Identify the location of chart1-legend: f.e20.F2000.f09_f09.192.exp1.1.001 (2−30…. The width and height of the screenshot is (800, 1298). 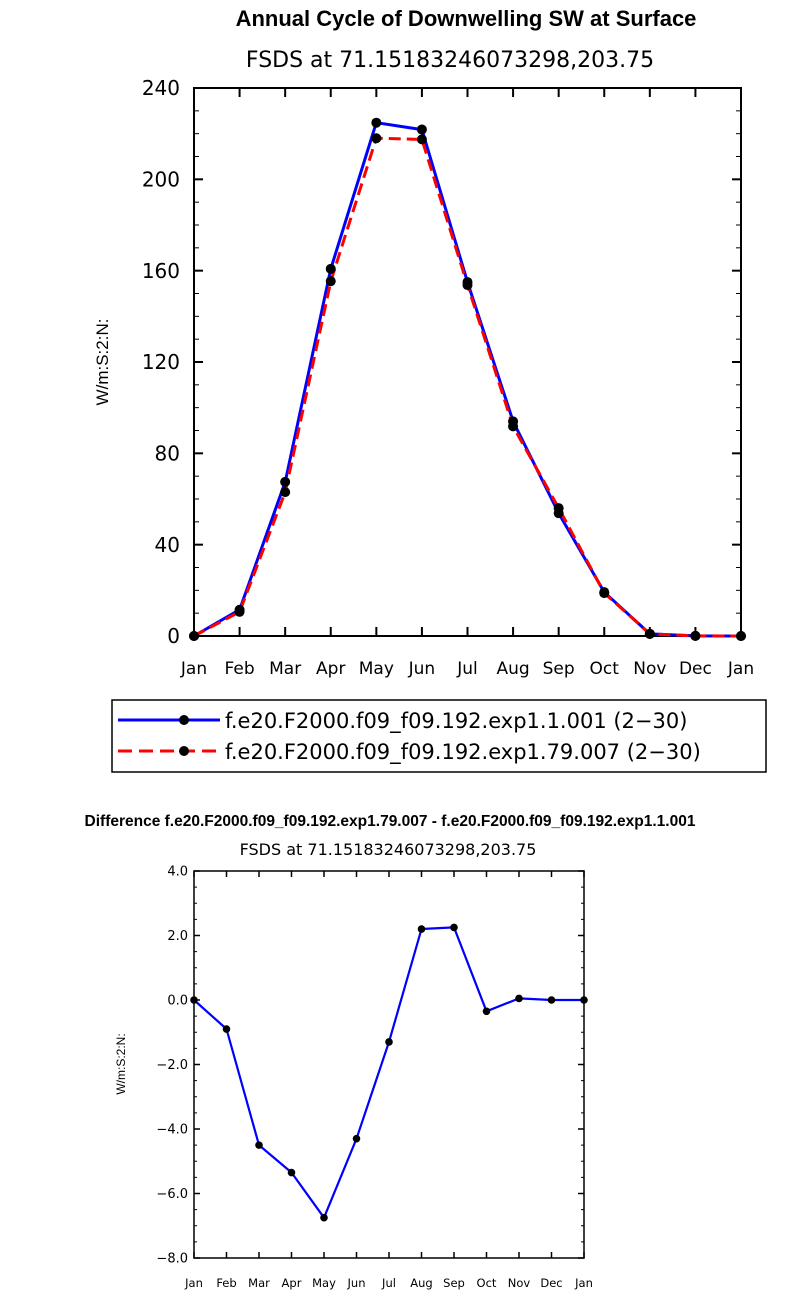
(439, 736).